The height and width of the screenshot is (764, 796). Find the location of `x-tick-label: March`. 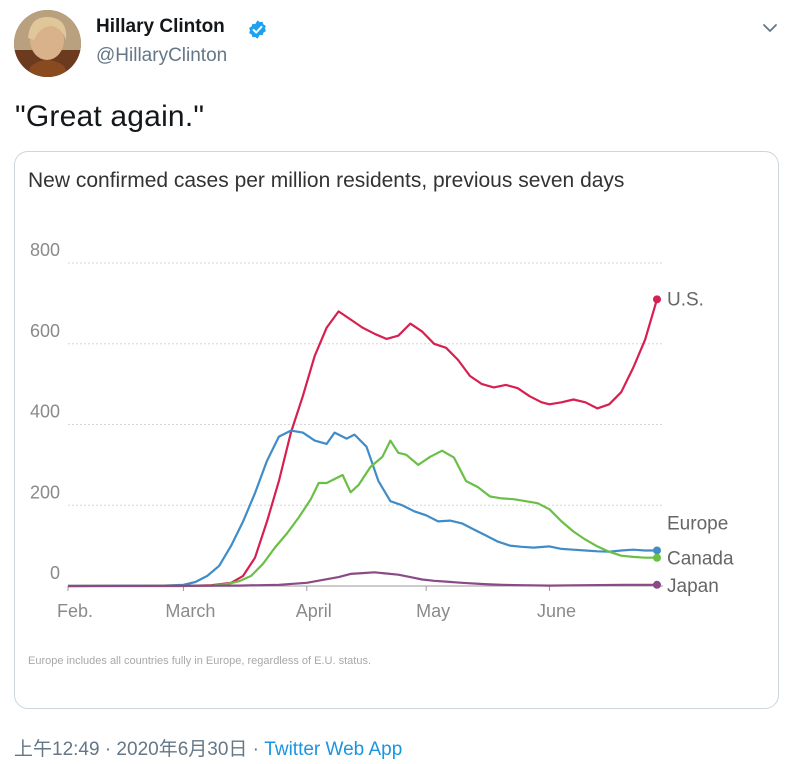

x-tick-label: March is located at coordinates (190, 611).